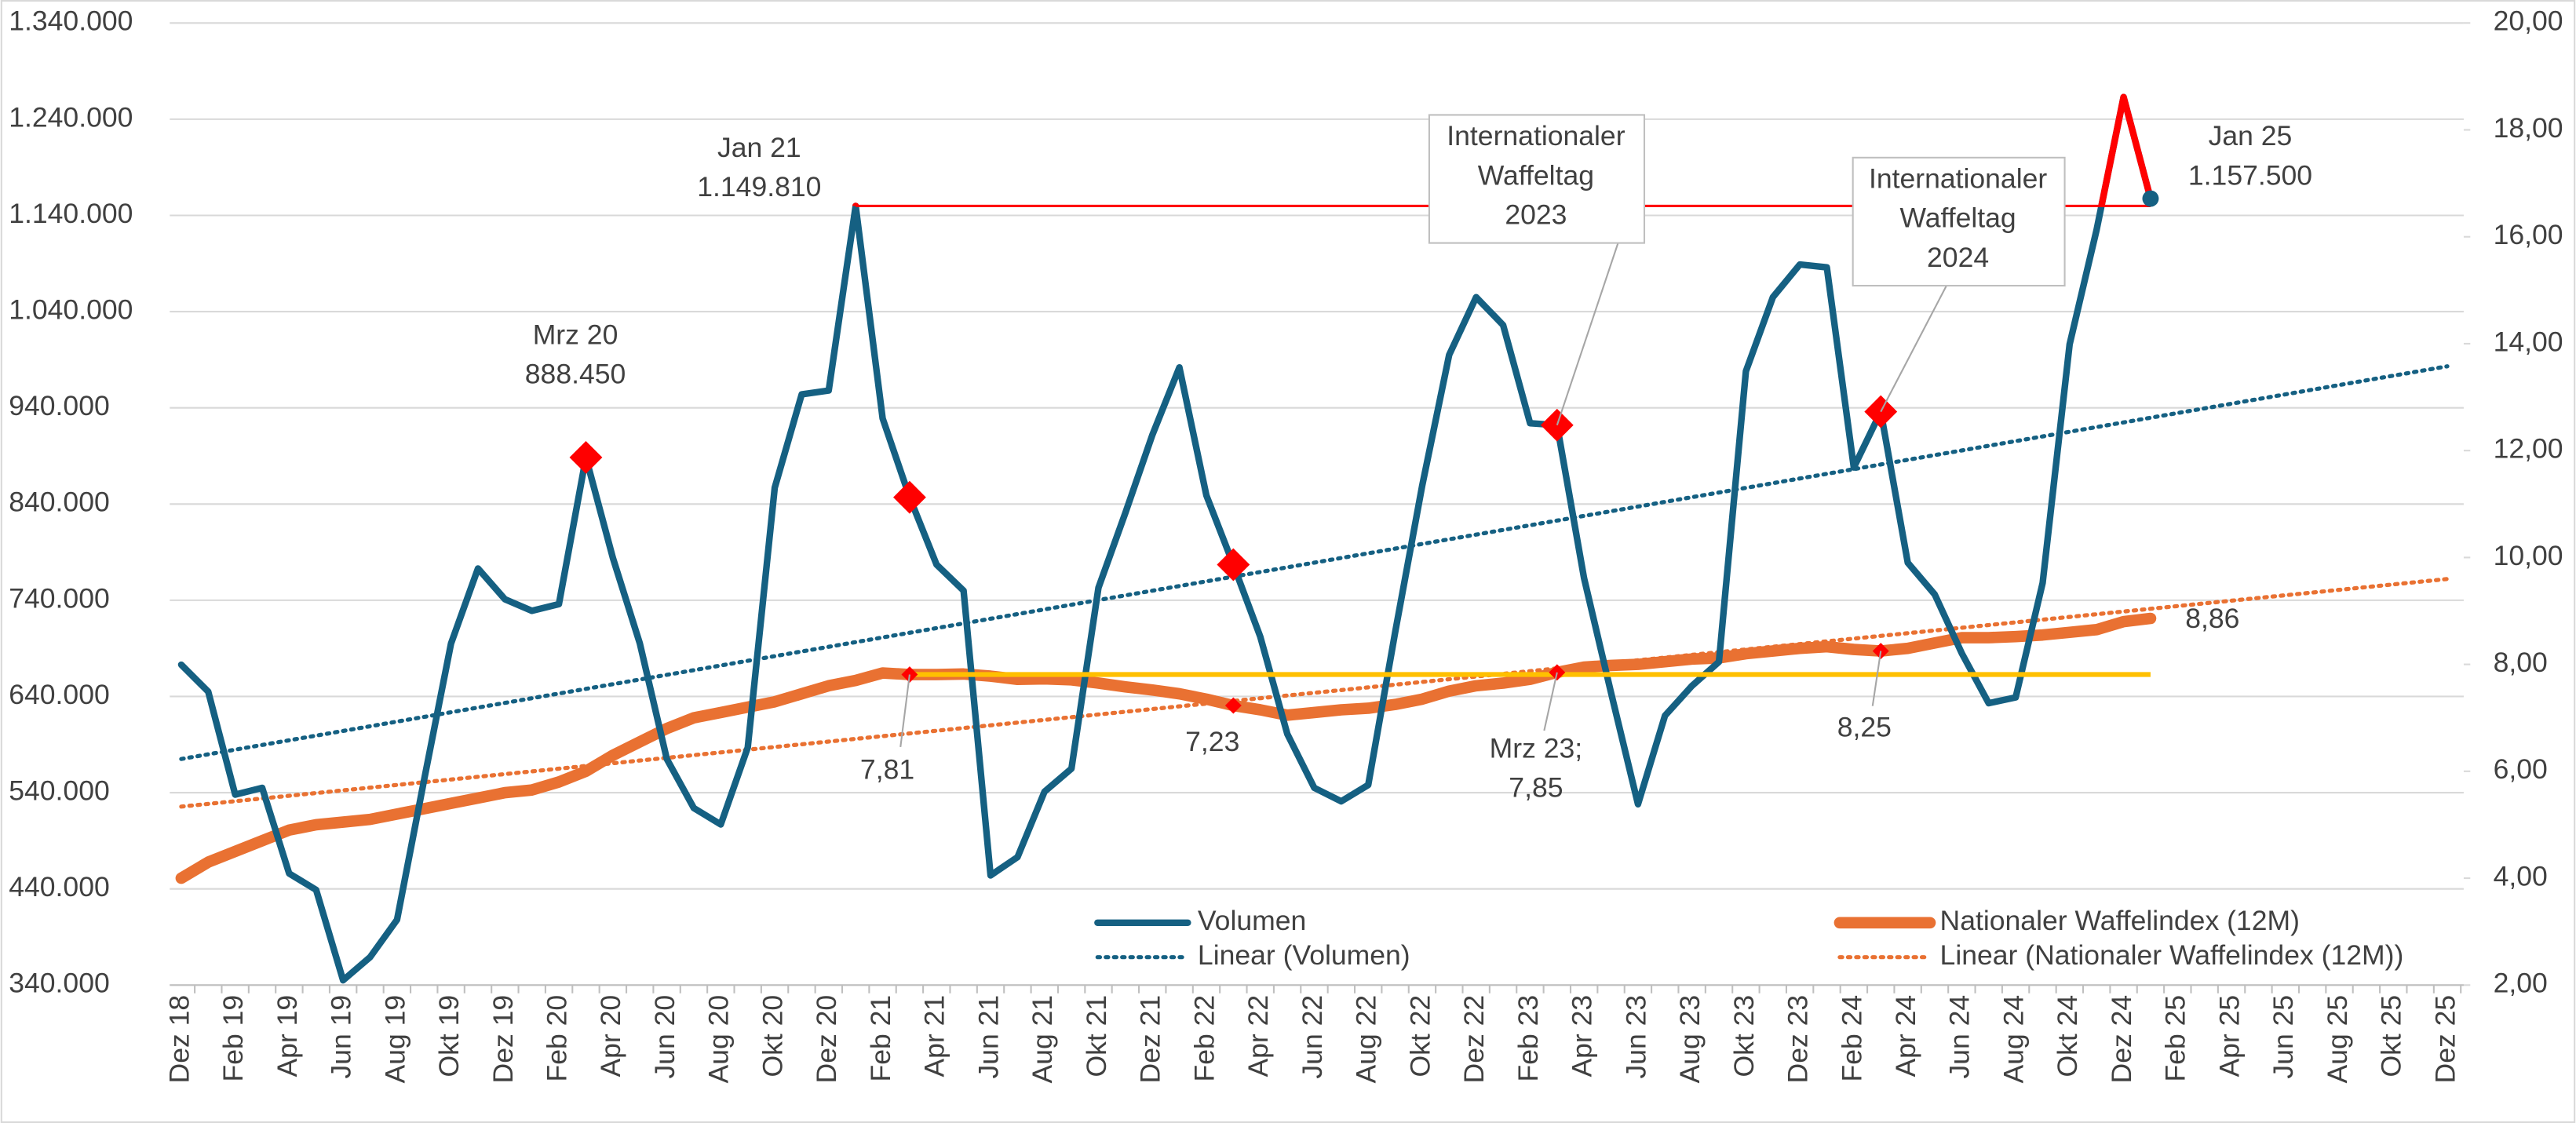 This screenshot has height=1123, width=2576. I want to click on y-tick-label: 440.000, so click(59, 886).